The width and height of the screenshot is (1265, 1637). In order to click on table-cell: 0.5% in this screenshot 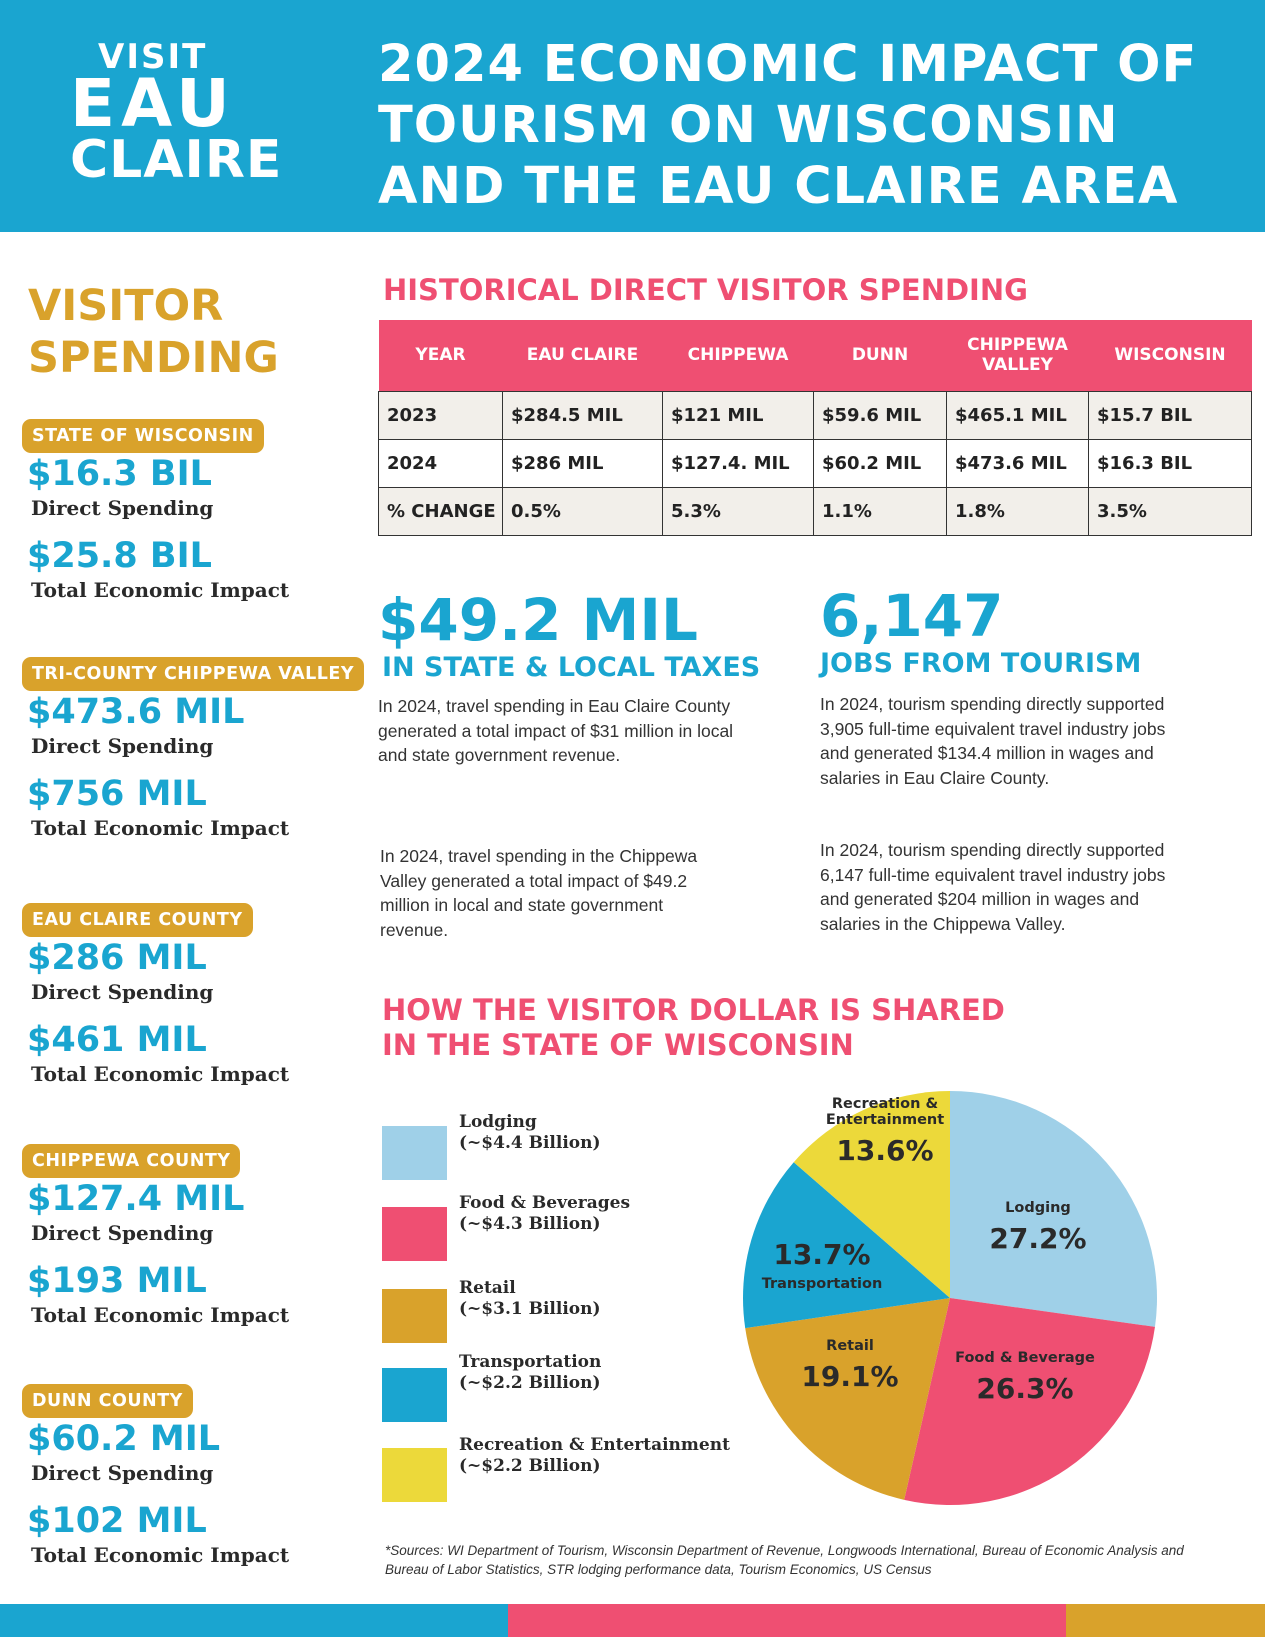, I will do `click(582, 511)`.